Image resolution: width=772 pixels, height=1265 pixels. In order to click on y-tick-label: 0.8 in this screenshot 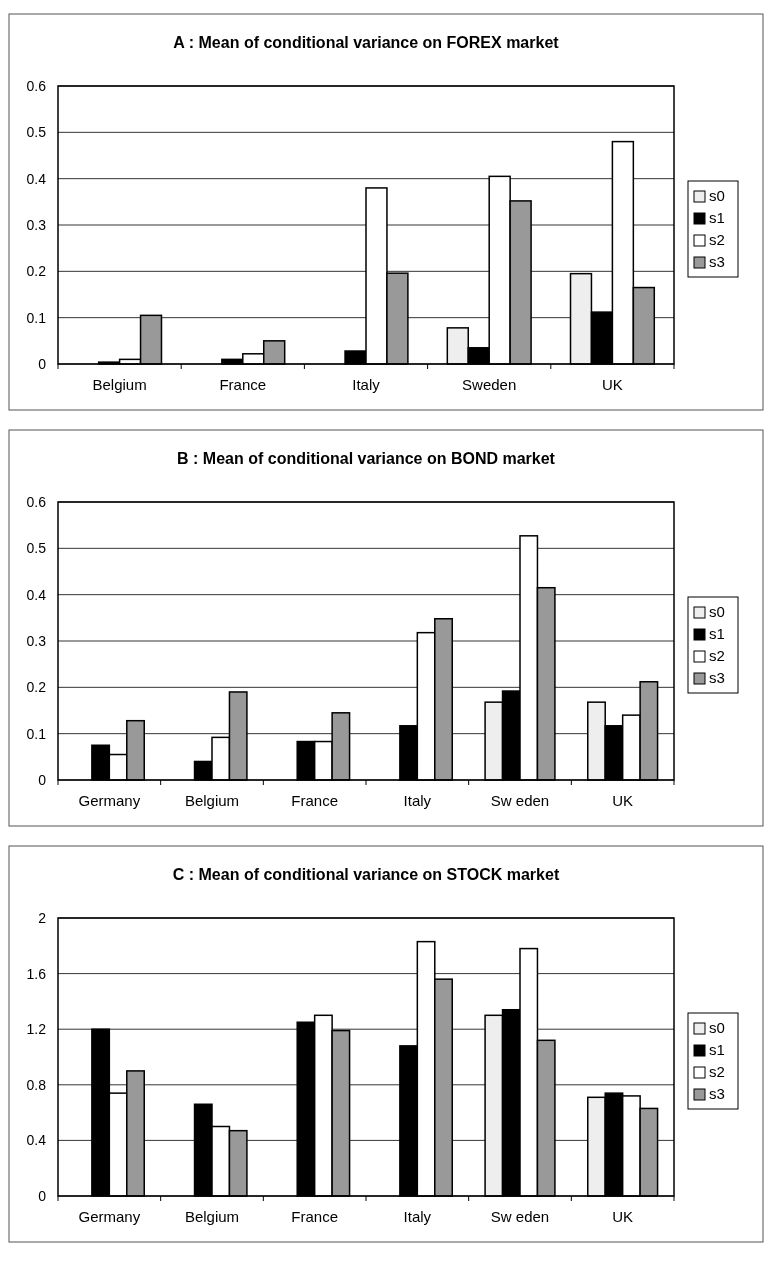, I will do `click(36, 1084)`.